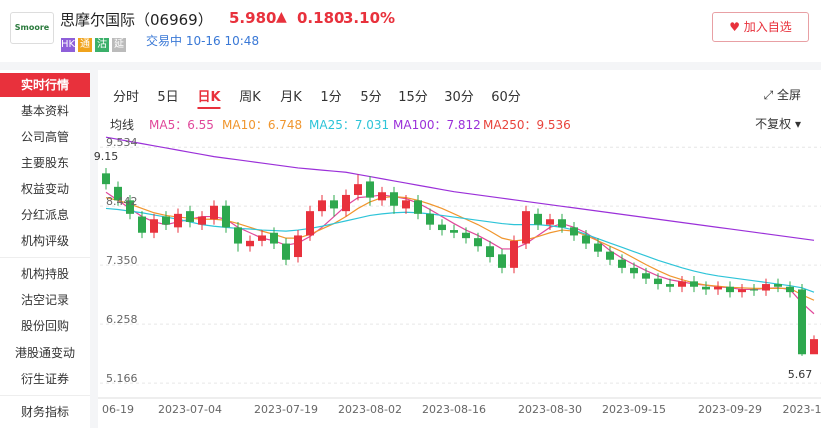  Describe the element at coordinates (778, 124) in the screenshot. I see `adjust-select: 不复权 ▾` at that location.